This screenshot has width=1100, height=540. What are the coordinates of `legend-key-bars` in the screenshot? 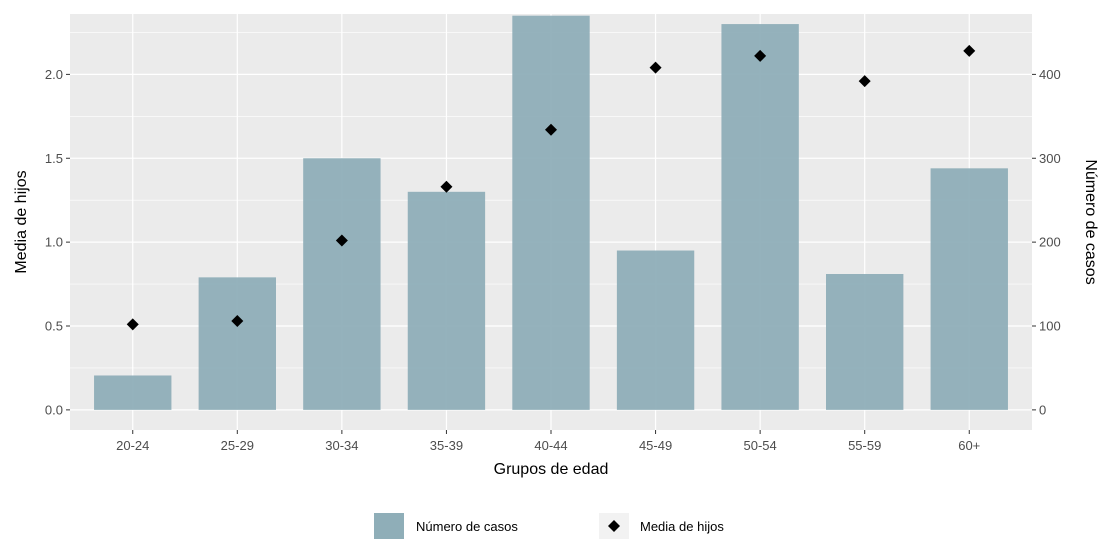 It's located at (389, 526).